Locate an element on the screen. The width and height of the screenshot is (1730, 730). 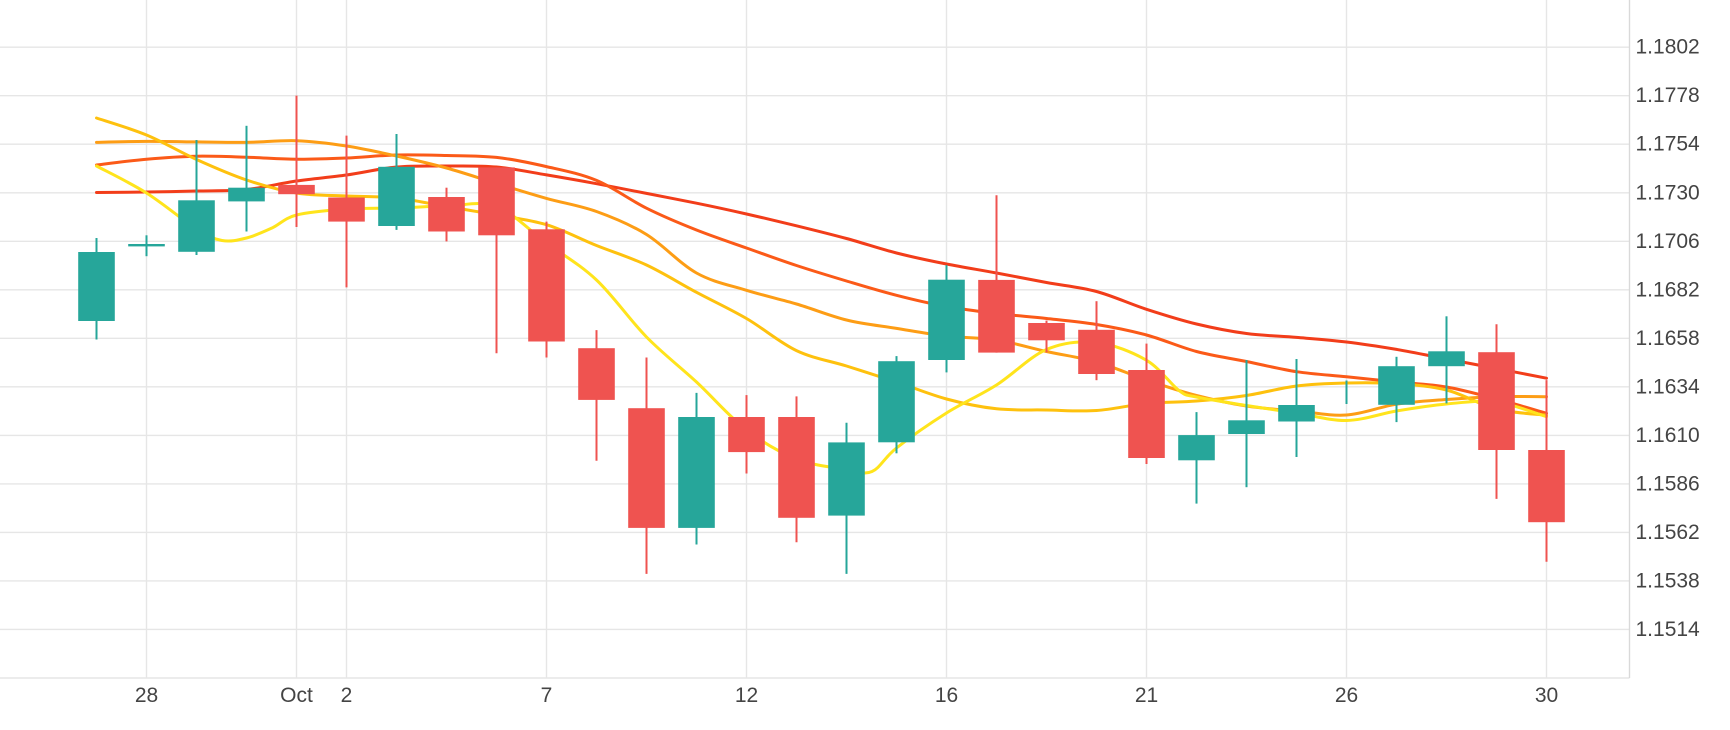
svg-text: 26 is located at coordinates (1346, 695).